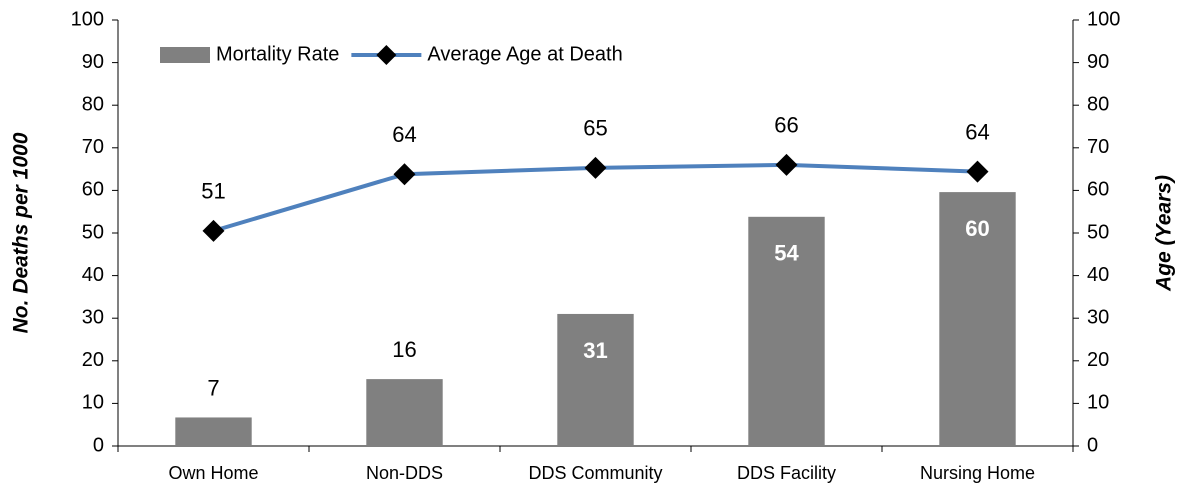 This screenshot has width=1185, height=491. I want to click on line-value-label: 51, so click(213, 191).